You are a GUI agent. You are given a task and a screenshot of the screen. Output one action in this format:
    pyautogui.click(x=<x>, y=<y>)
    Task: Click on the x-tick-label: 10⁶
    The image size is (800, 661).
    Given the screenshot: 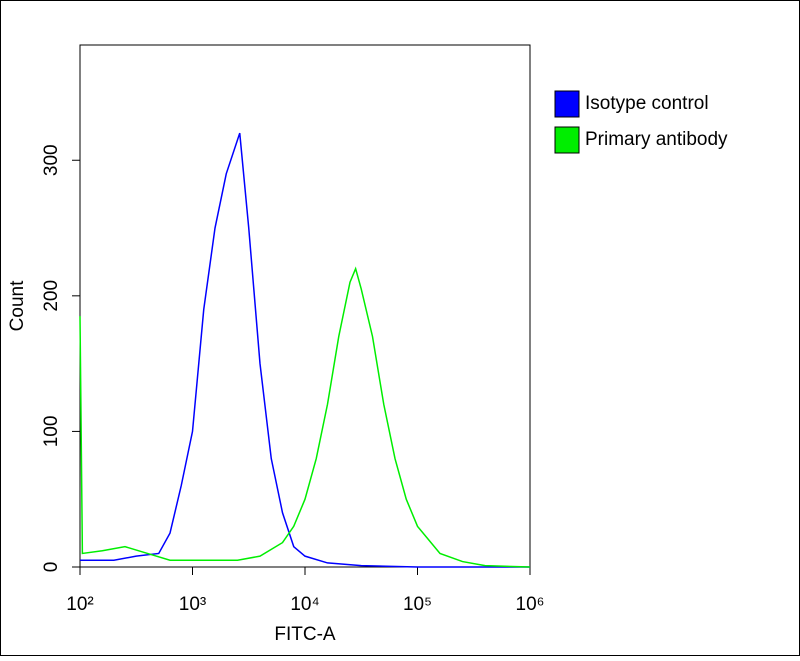 What is the action you would take?
    pyautogui.click(x=530, y=604)
    